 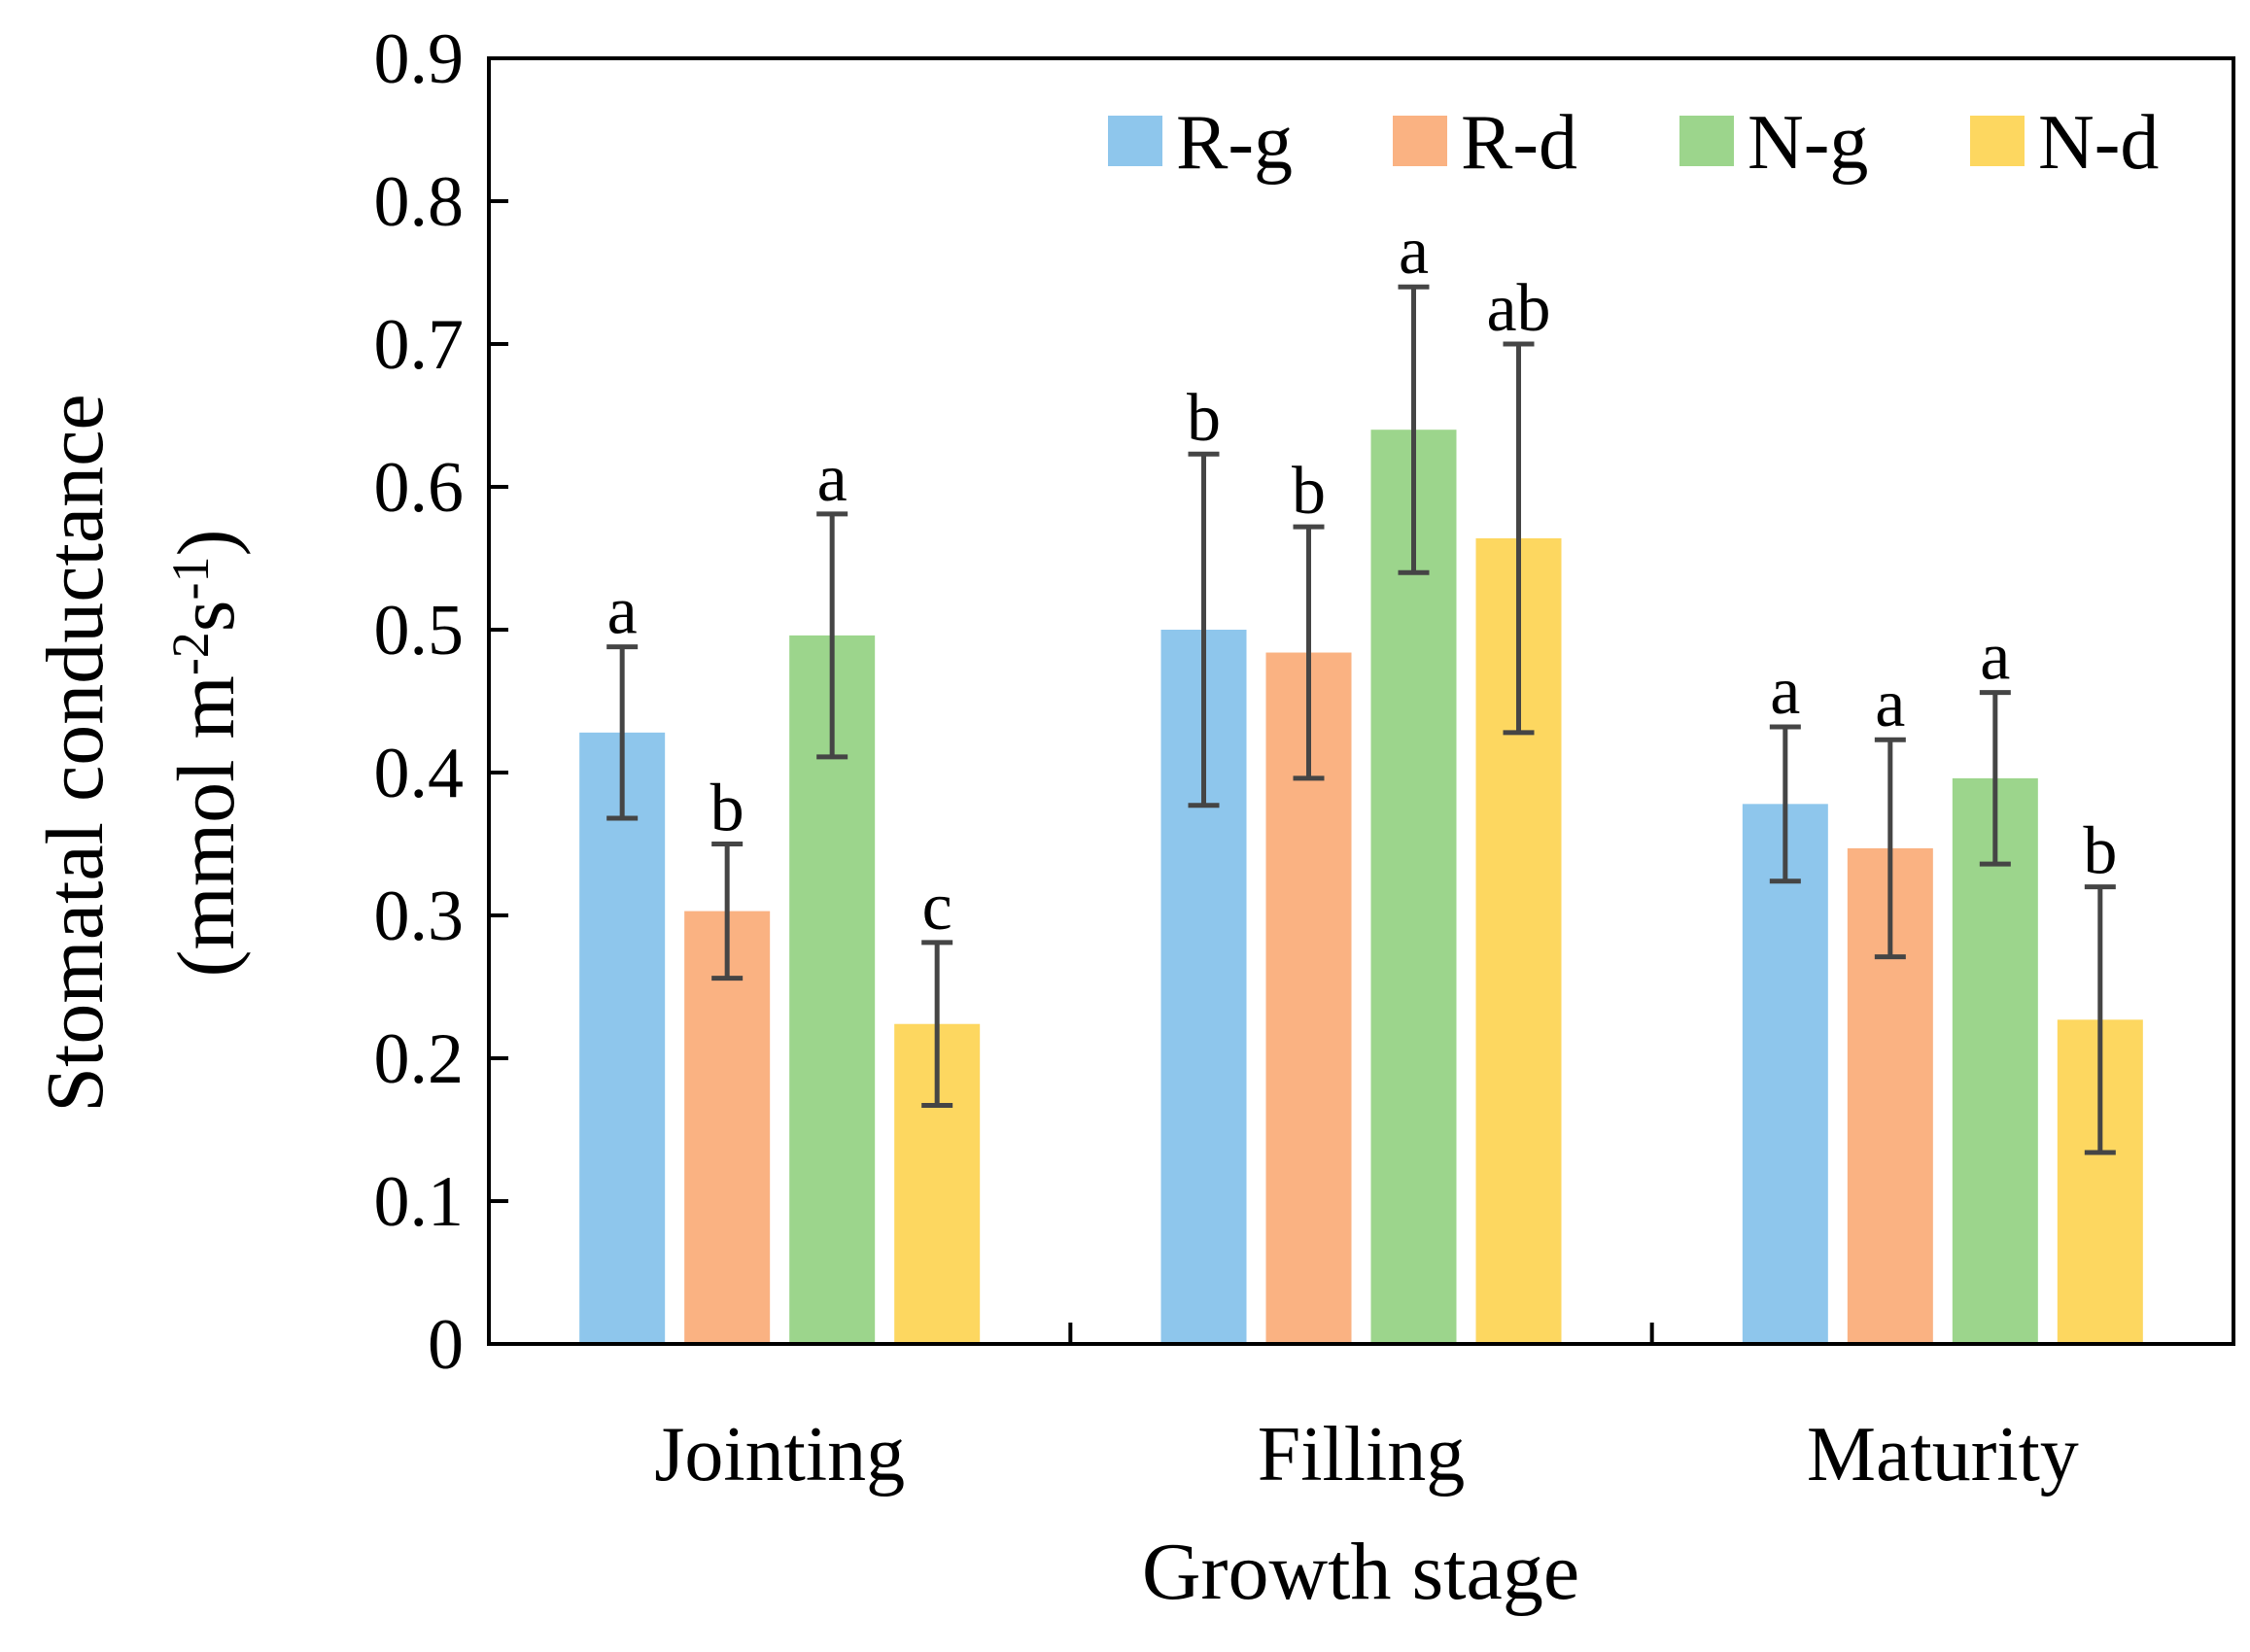 I want to click on error-bar-n-g-jointing, so click(x=832, y=636).